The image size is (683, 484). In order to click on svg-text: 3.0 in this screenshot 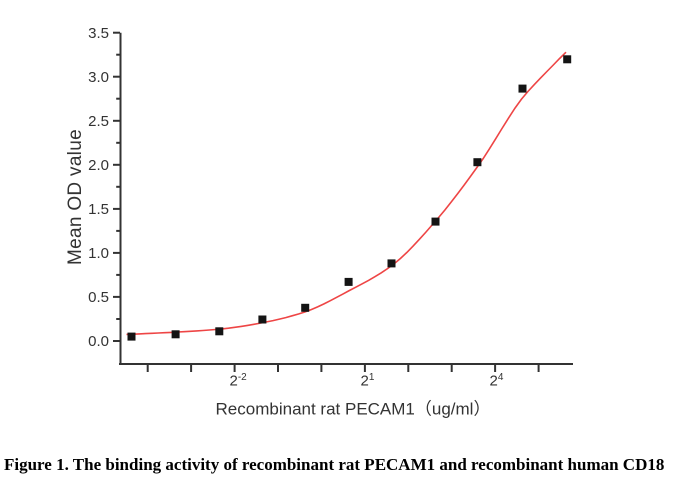, I will do `click(98, 77)`.